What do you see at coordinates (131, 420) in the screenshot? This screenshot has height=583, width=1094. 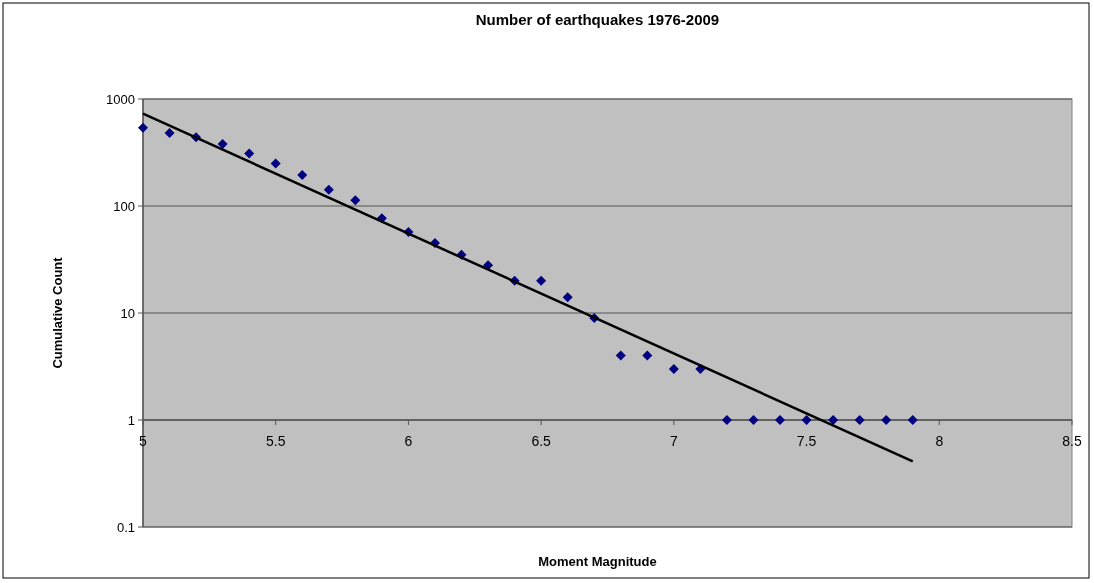 I see `y-tick-label: 1` at bounding box center [131, 420].